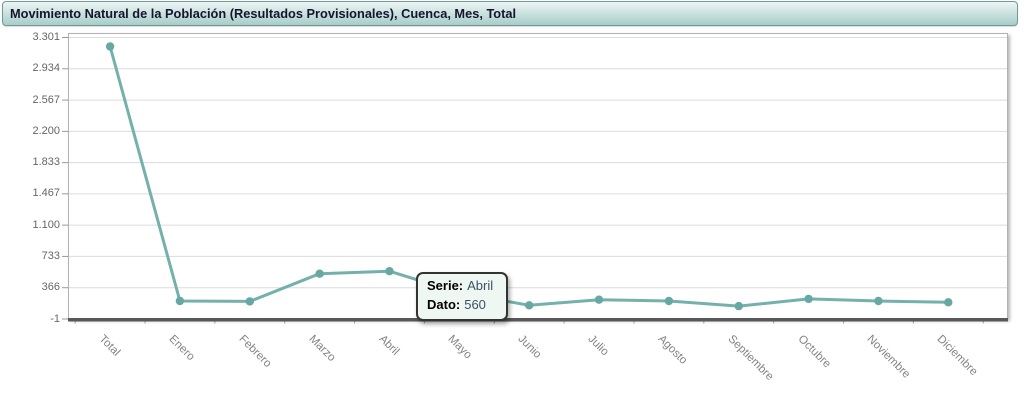 This screenshot has width=1024, height=403. Describe the element at coordinates (475, 304) in the screenshot. I see `tooltip-dato-value: 560` at that location.